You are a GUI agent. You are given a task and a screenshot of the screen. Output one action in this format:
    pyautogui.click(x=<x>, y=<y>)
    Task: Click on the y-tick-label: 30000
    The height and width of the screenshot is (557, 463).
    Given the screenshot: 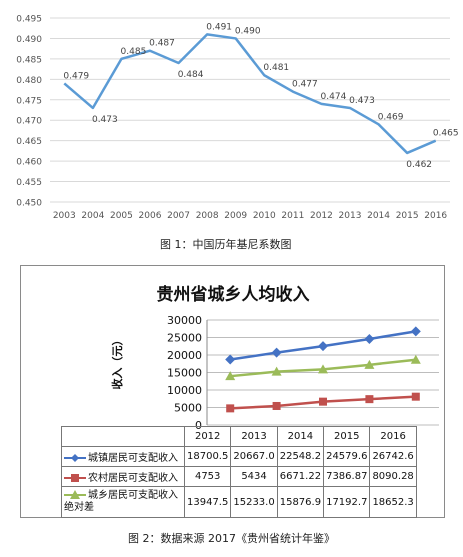 What is the action you would take?
    pyautogui.click(x=184, y=320)
    